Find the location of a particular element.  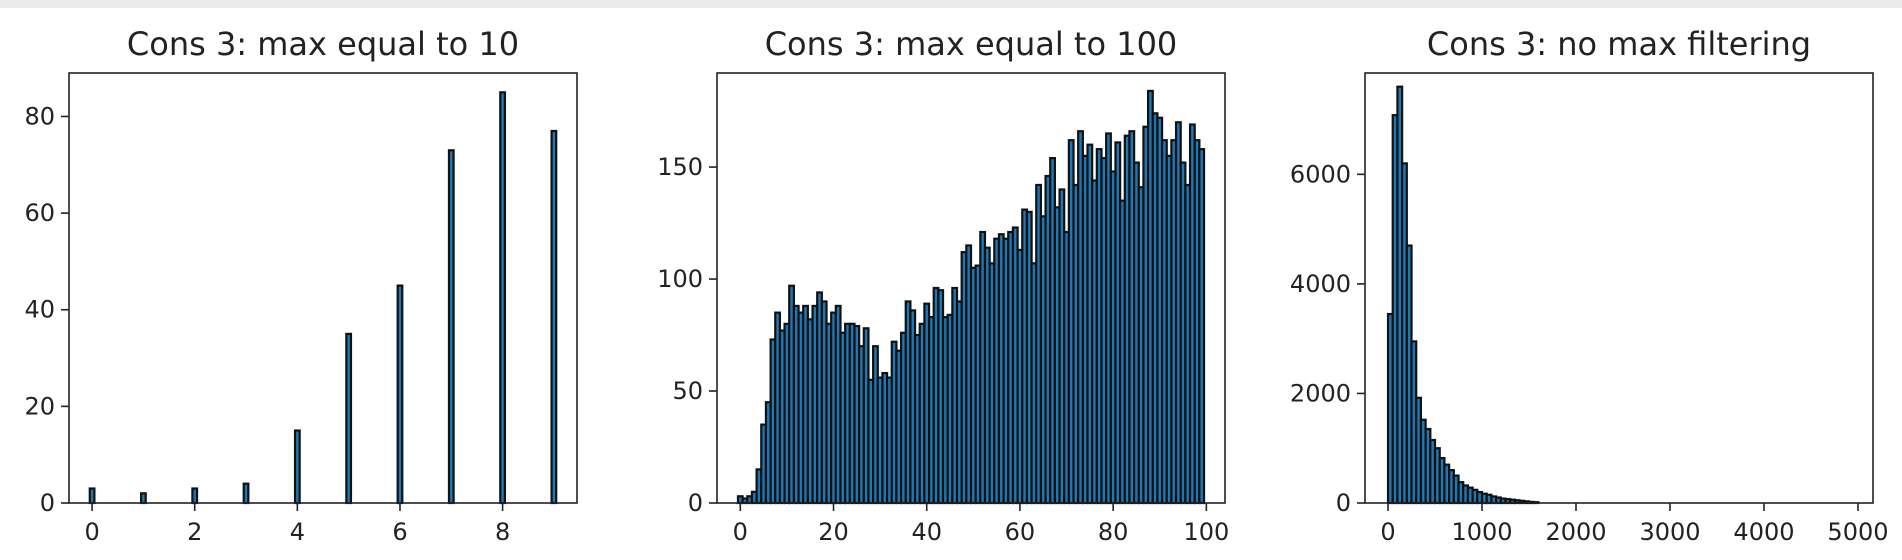

chart-title: Cons 3: max equal to 10 is located at coordinates (323, 44).